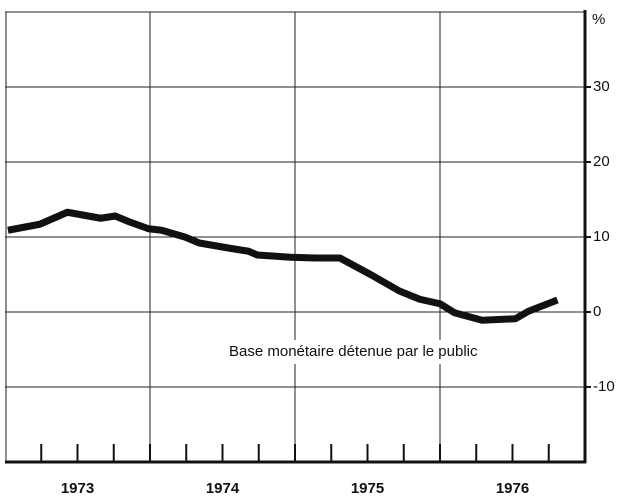 Image resolution: width=628 pixels, height=499 pixels. I want to click on annotation-bg, so click(399, 352).